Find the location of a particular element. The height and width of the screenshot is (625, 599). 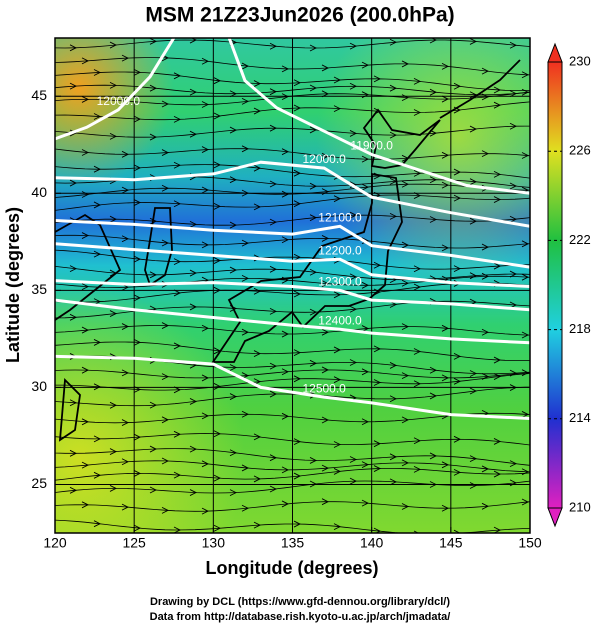

contour-line is located at coordinates (115, 89).